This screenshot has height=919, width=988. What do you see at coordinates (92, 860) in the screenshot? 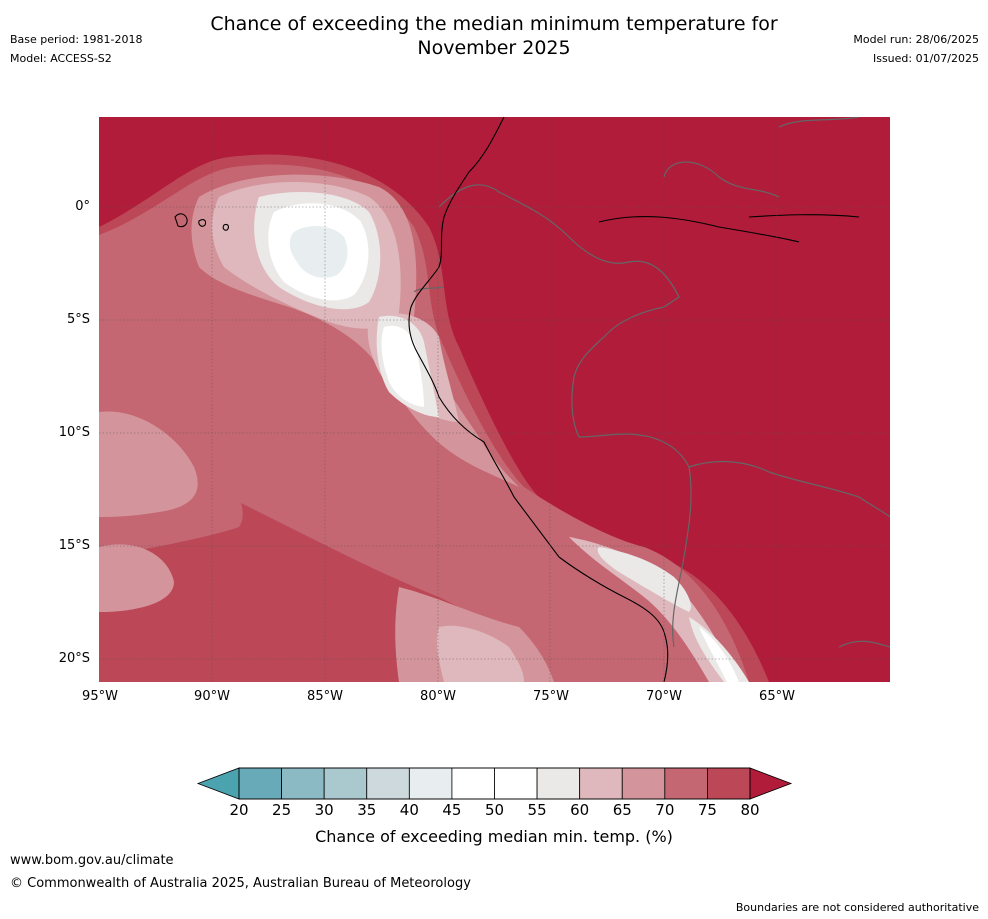
I see `website-link: www.bom.gov.au/climate` at bounding box center [92, 860].